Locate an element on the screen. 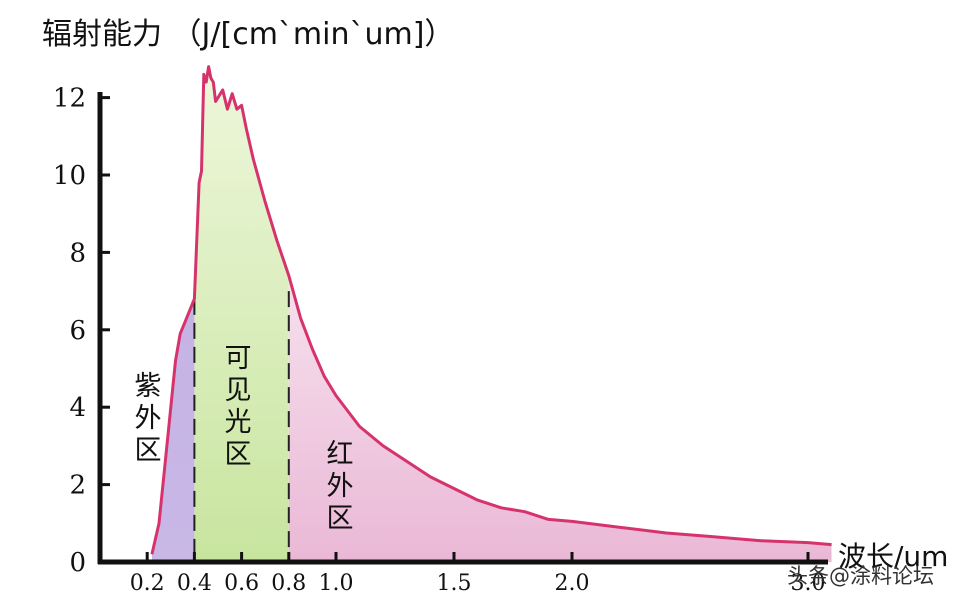  x-tick-label: 0.6 is located at coordinates (241, 583).